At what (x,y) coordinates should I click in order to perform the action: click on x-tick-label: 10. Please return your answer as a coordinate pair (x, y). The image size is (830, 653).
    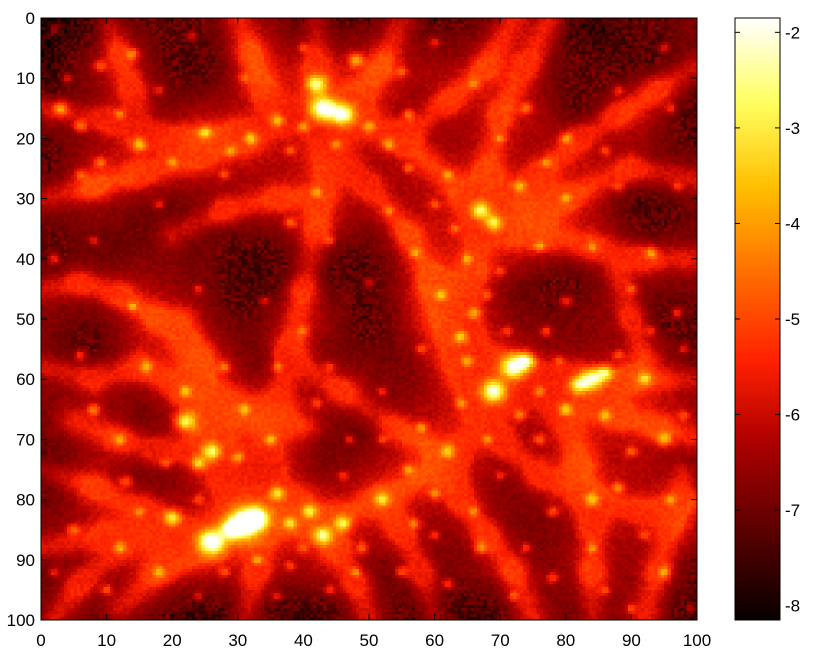
    Looking at the image, I should click on (106, 640).